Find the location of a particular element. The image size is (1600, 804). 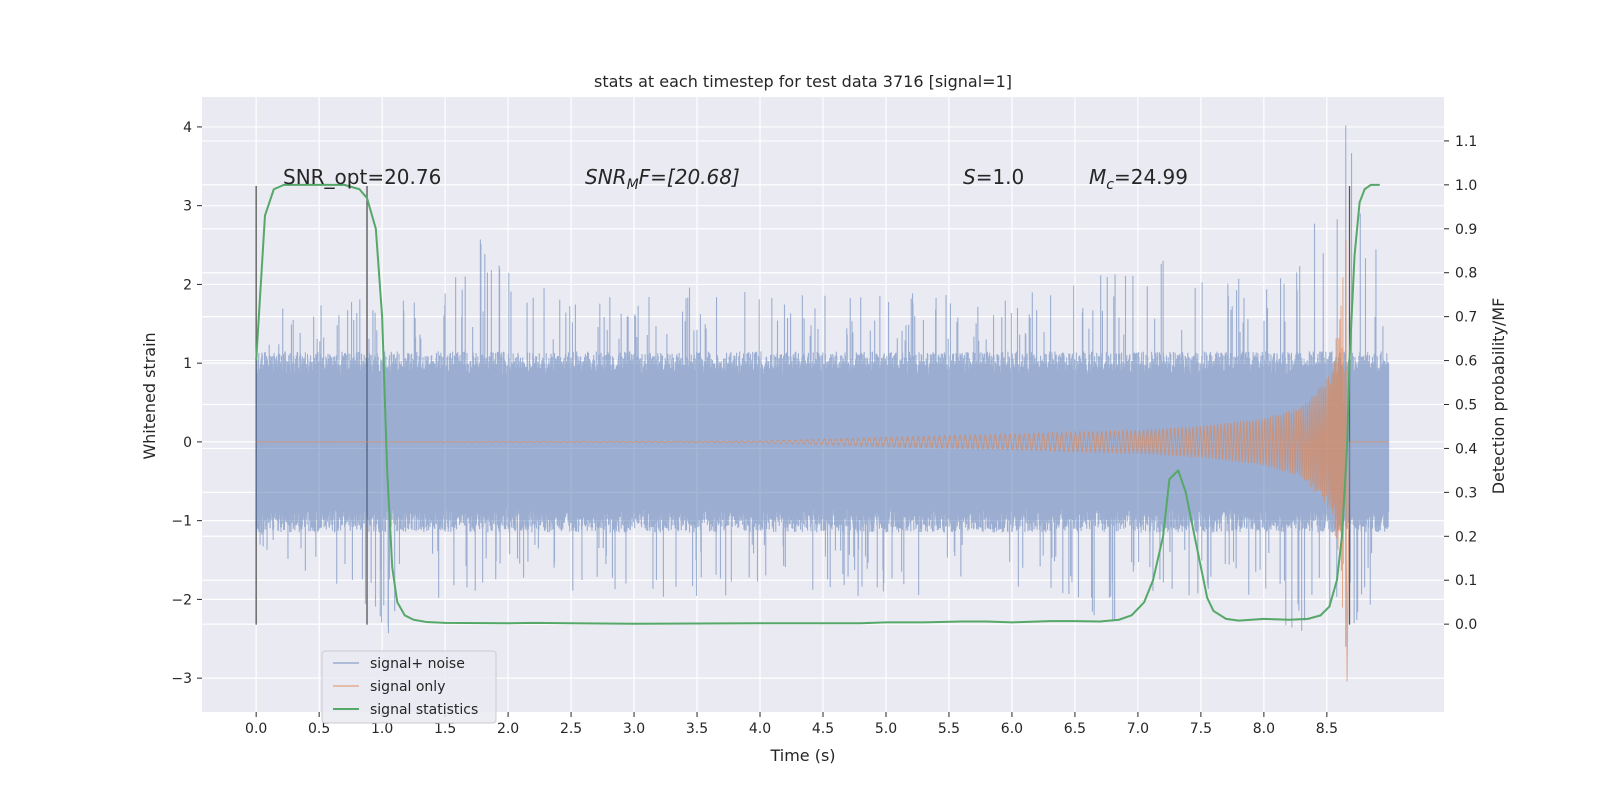

y-axis-ticks: −3 −2 −1 0 1 2 3 4 is located at coordinates (186, 403).